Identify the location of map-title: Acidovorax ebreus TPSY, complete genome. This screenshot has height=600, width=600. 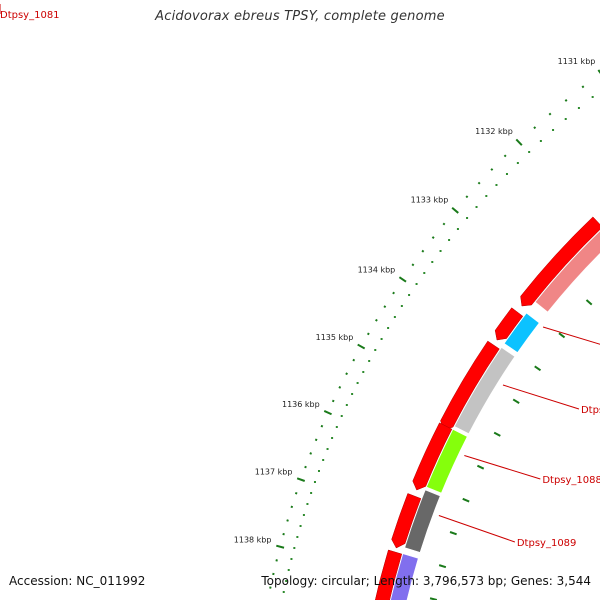
(300, 16).